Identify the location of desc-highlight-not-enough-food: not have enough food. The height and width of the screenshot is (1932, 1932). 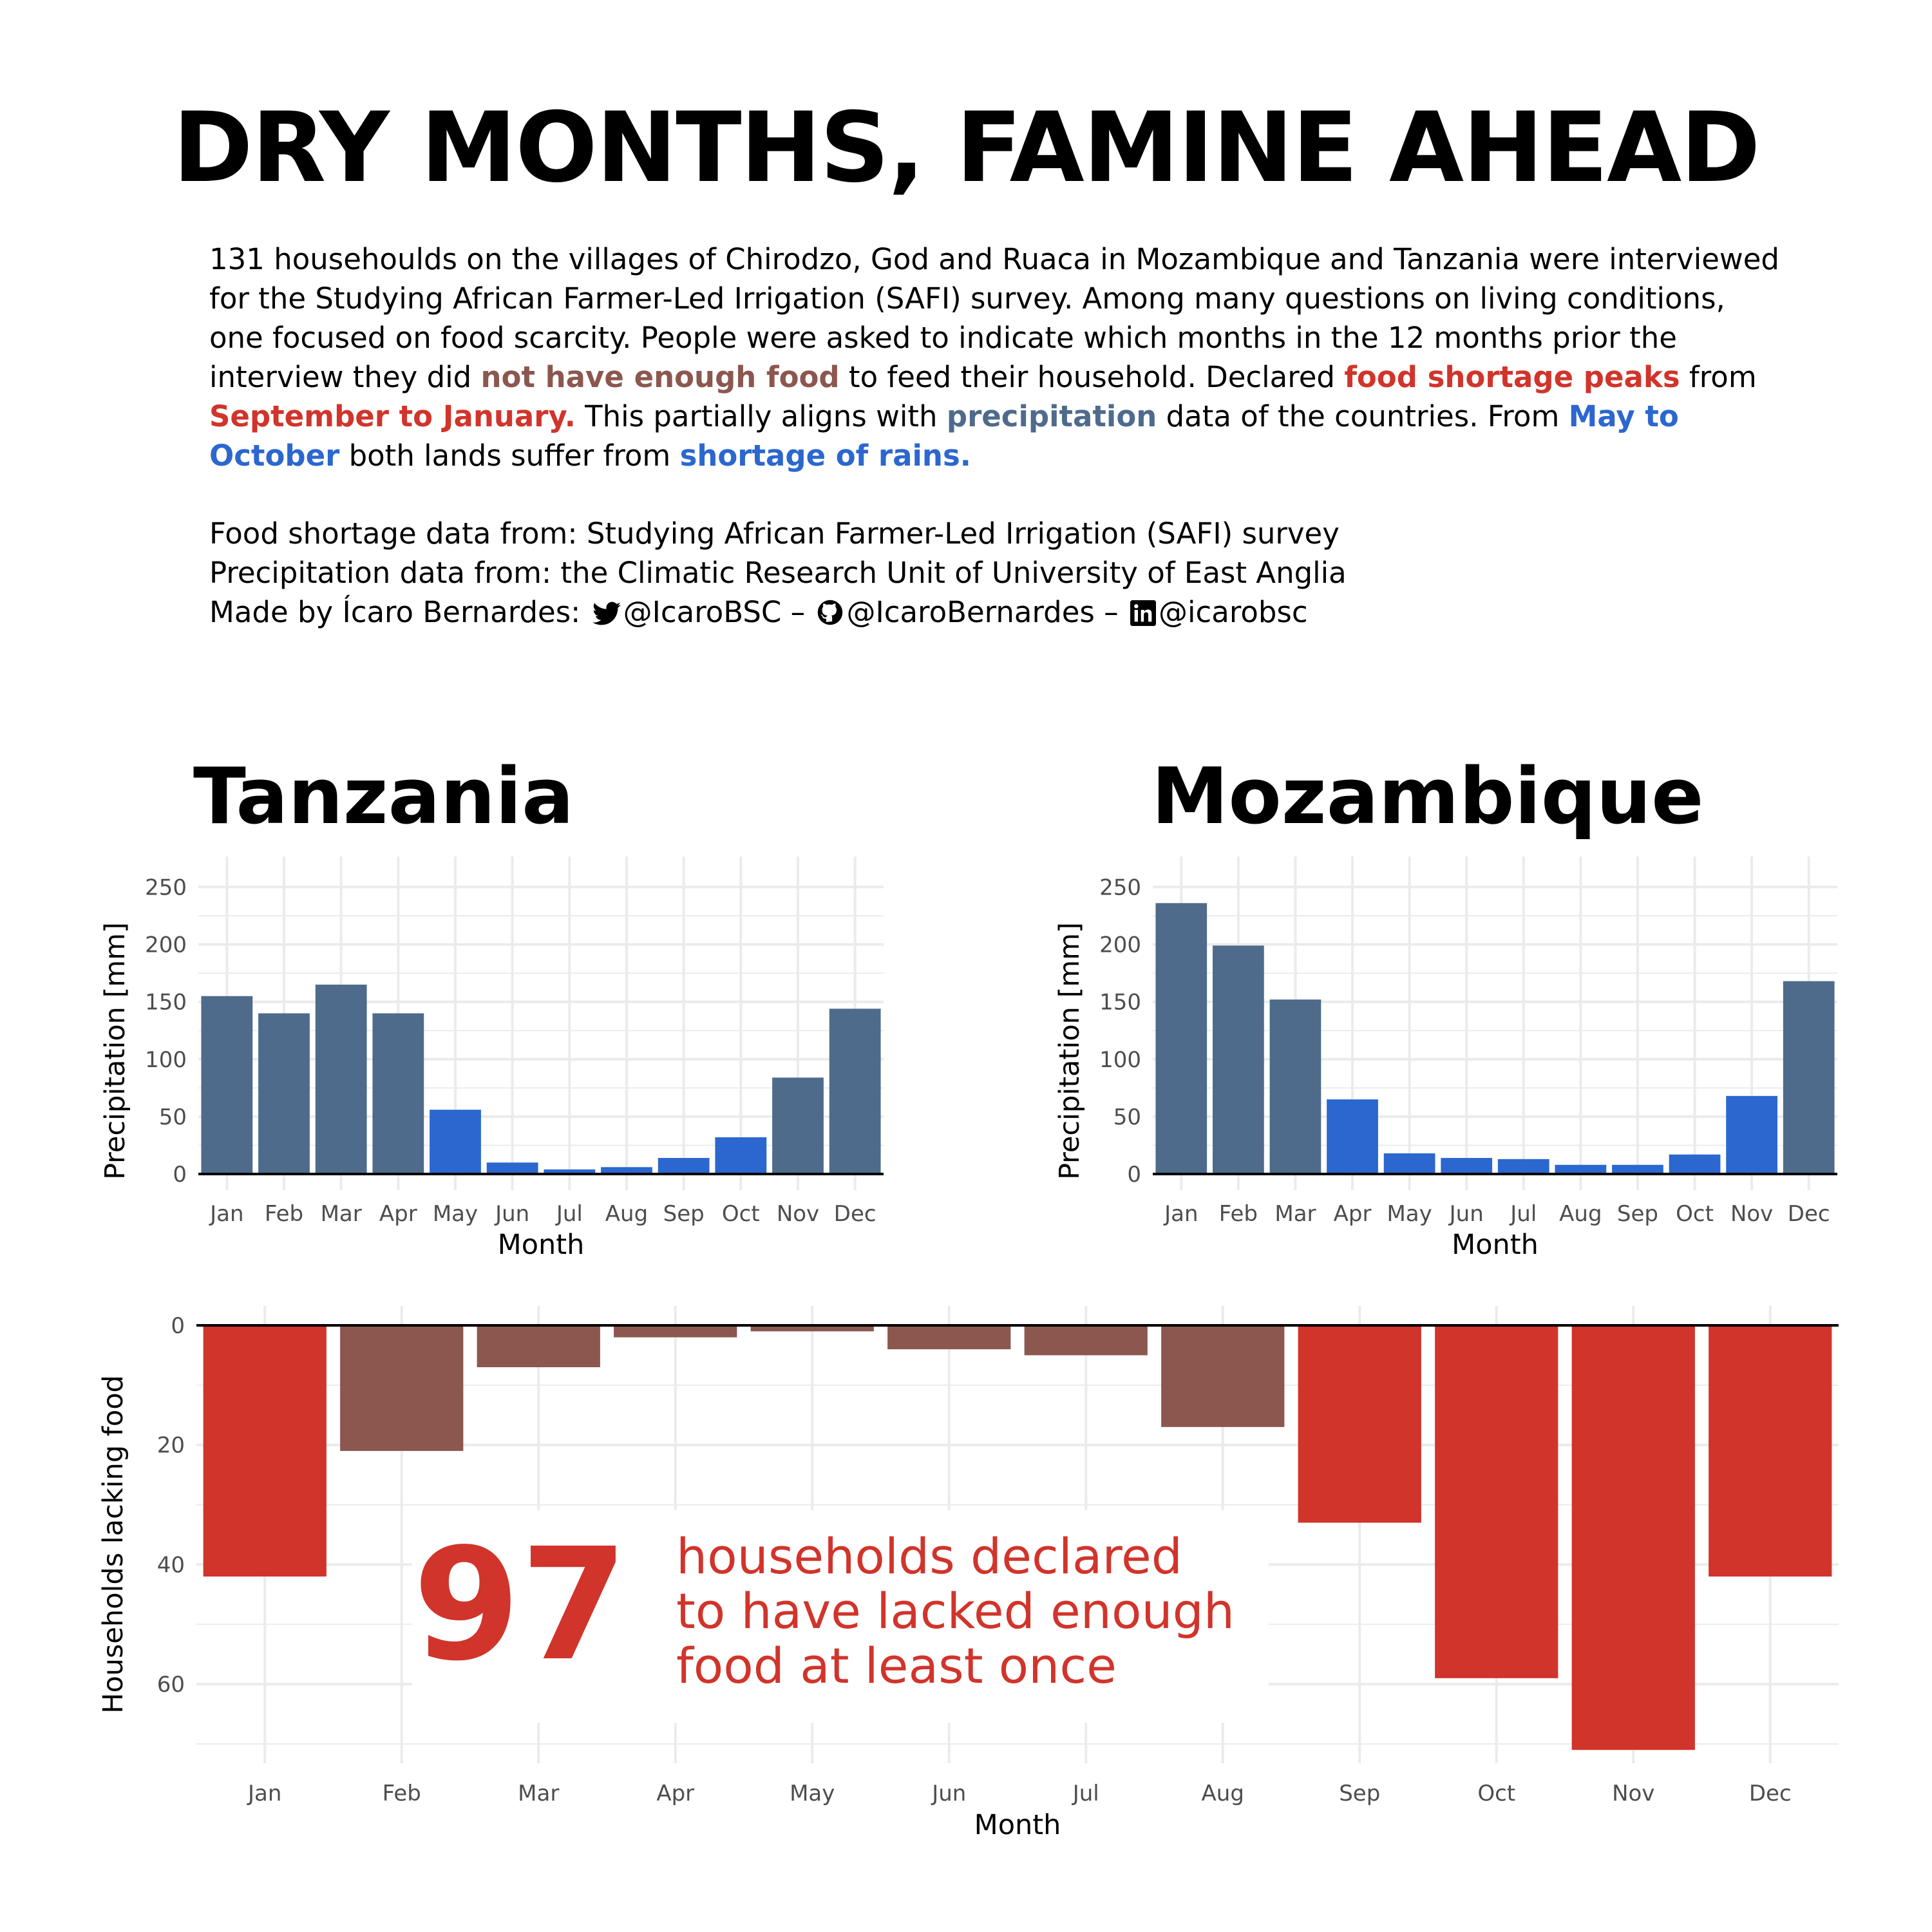
(660, 377).